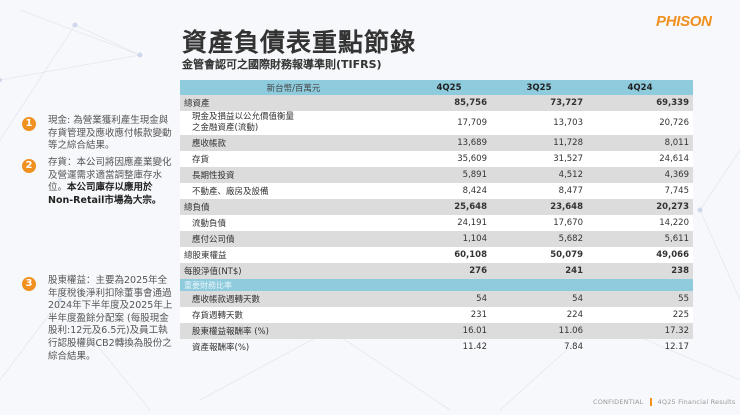  I want to click on note-text: 現金: 為營業獲利產生現金與存貨管理及應收應付帳款變動等之綜合結果。, so click(110, 133).